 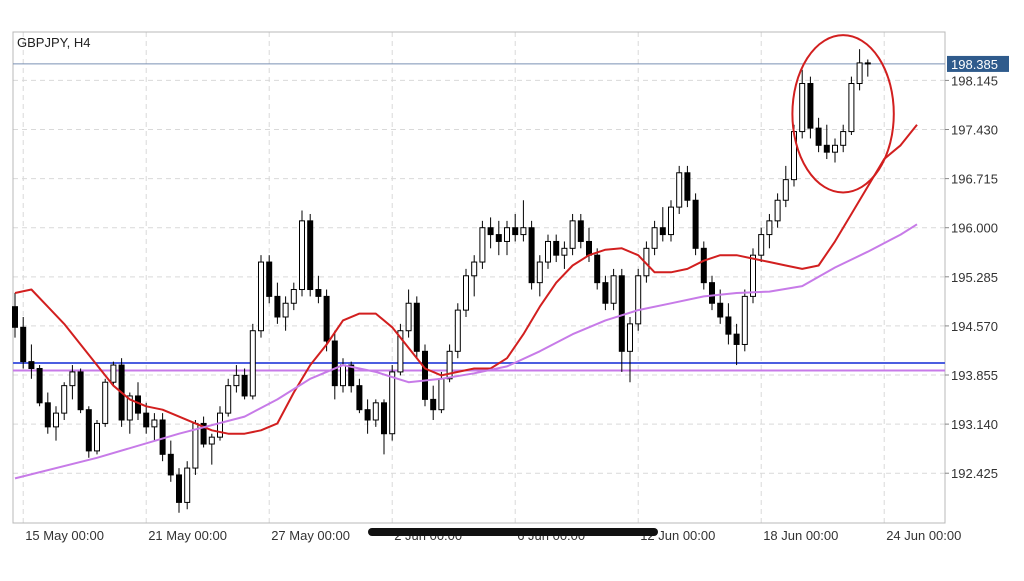 I want to click on y-tick-label: 196.000, so click(x=974, y=228).